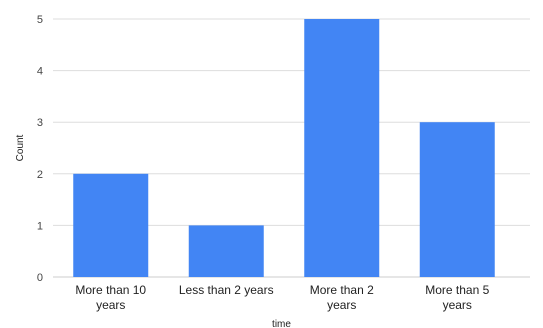  Describe the element at coordinates (40, 149) in the screenshot. I see `y-tick-labels: 0 1 2 3 4 5` at that location.